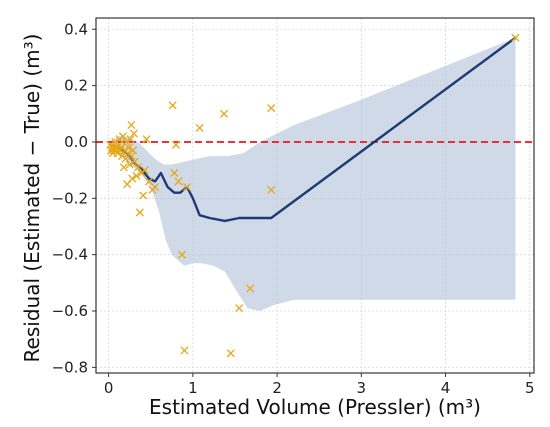 This screenshot has height=427, width=550. What do you see at coordinates (530, 388) in the screenshot?
I see `x-tick-label: 5` at bounding box center [530, 388].